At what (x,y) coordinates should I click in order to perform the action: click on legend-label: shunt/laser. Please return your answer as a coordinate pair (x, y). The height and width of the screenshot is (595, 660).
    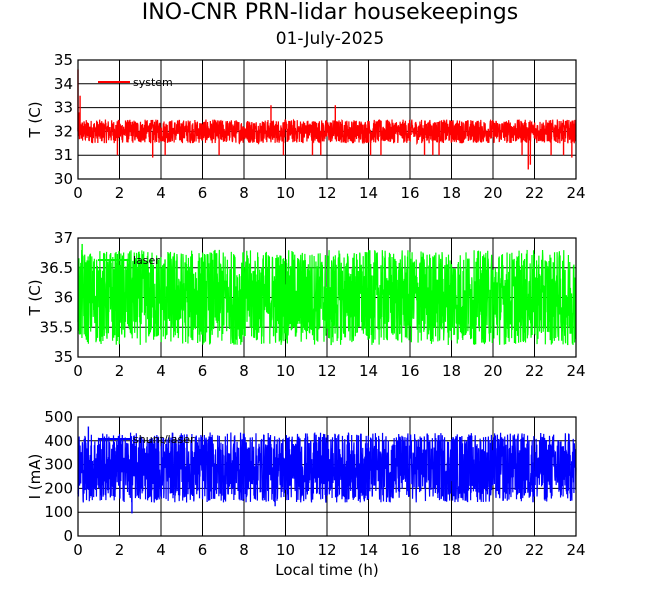
    Looking at the image, I should click on (164, 439).